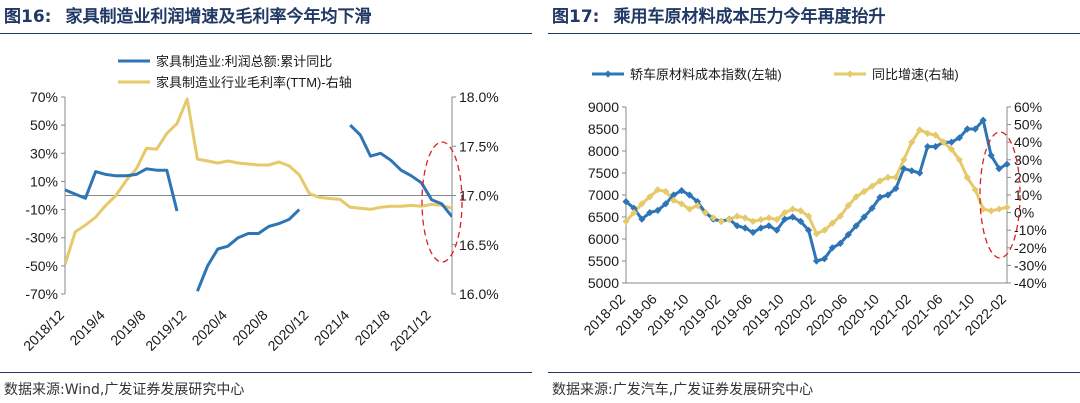  What do you see at coordinates (187, 14) in the screenshot?
I see `left-chart-title: 图16: 家具制造业利润增速及毛利率今年均下滑` at bounding box center [187, 14].